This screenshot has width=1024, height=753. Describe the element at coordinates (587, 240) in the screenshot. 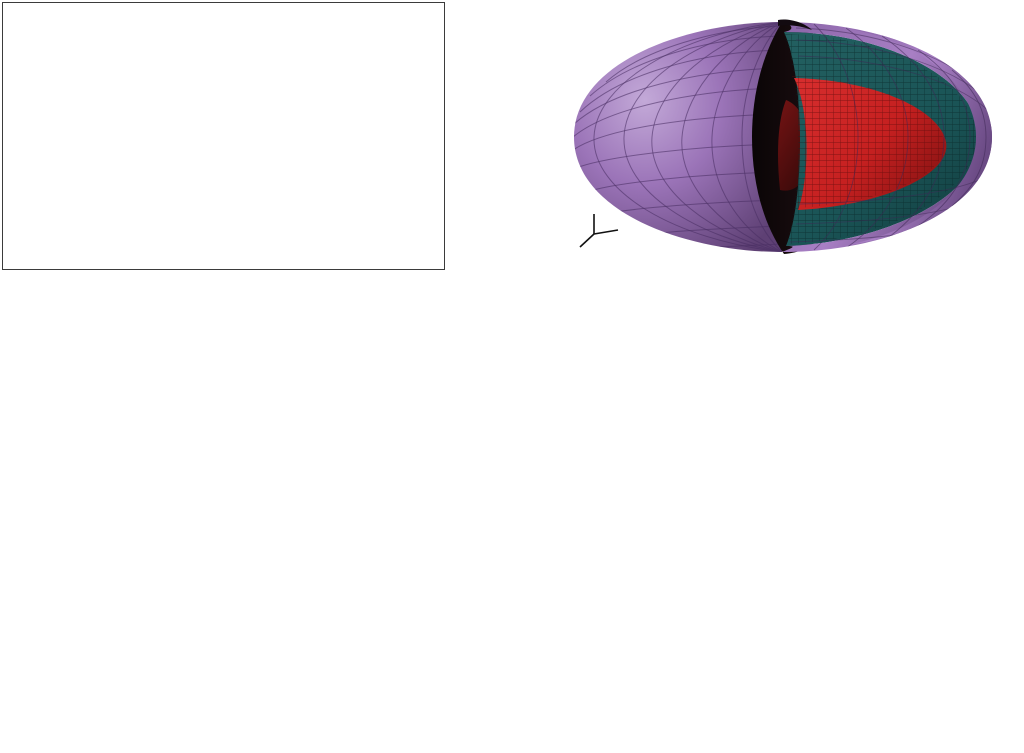

I see `triad-y-axis` at that location.